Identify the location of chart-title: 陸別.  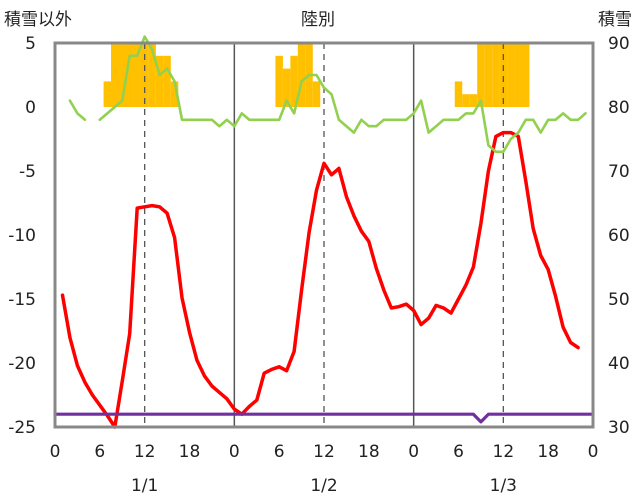
(318, 20).